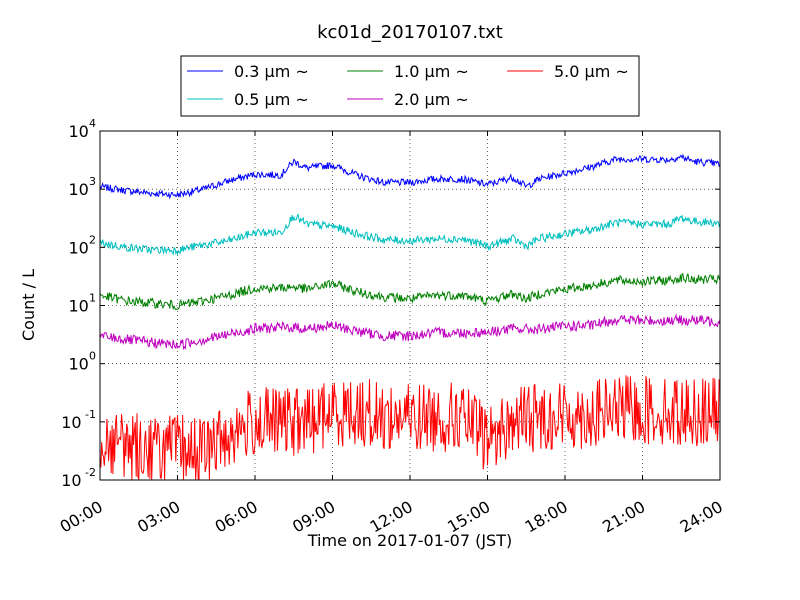  I want to click on legend: 0.3 μm ~ 0.5 μm ~ 1.0 μm ~ 2.0 μm ~ 5.0 μm ~, so click(410, 86).